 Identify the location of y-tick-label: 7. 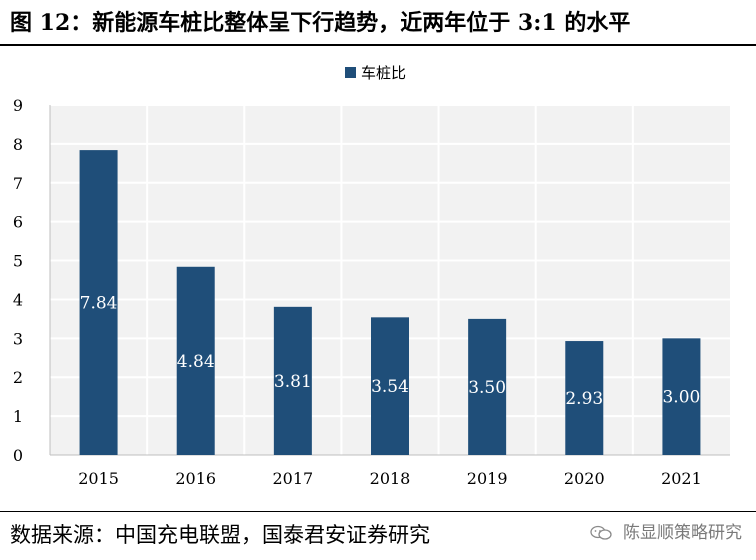
(18, 183).